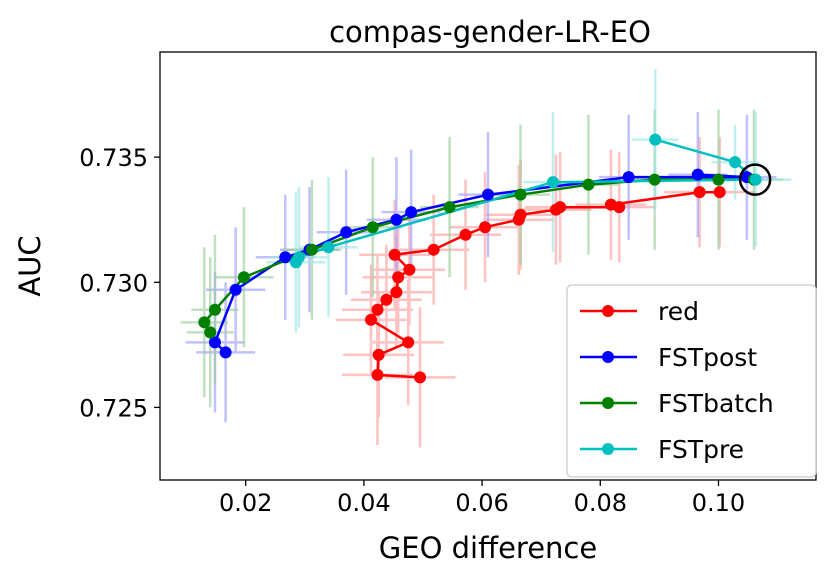  I want to click on legend-label-FSTbatch: FSTbatch, so click(716, 403).